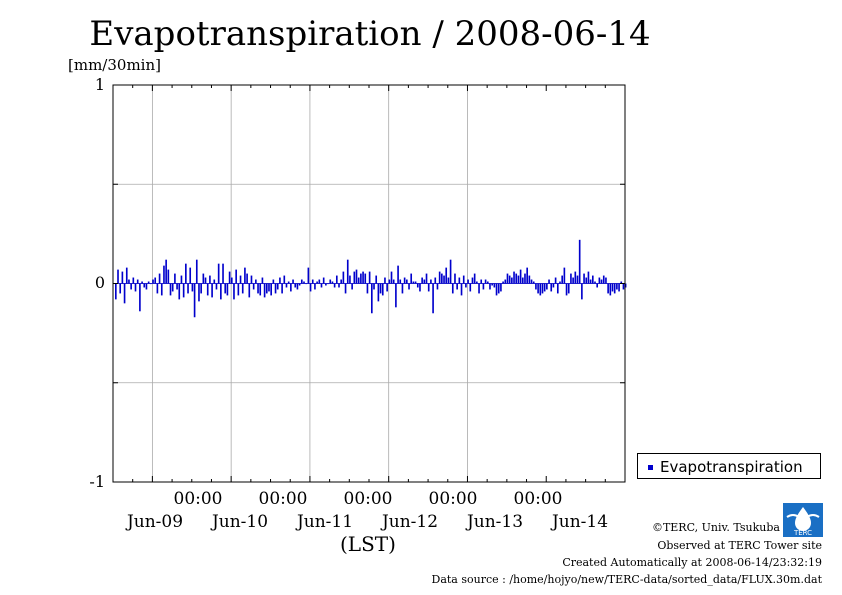  What do you see at coordinates (802, 533) in the screenshot?
I see `logo-text: TERC` at bounding box center [802, 533].